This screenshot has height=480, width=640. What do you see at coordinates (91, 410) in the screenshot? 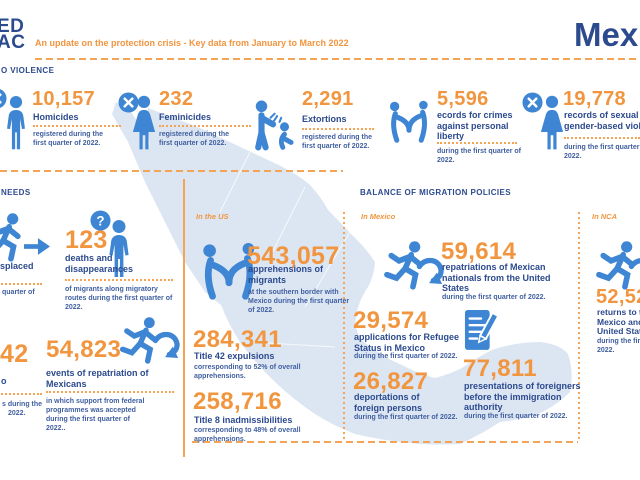
I see `text-line: programmes was accepted` at bounding box center [91, 410].